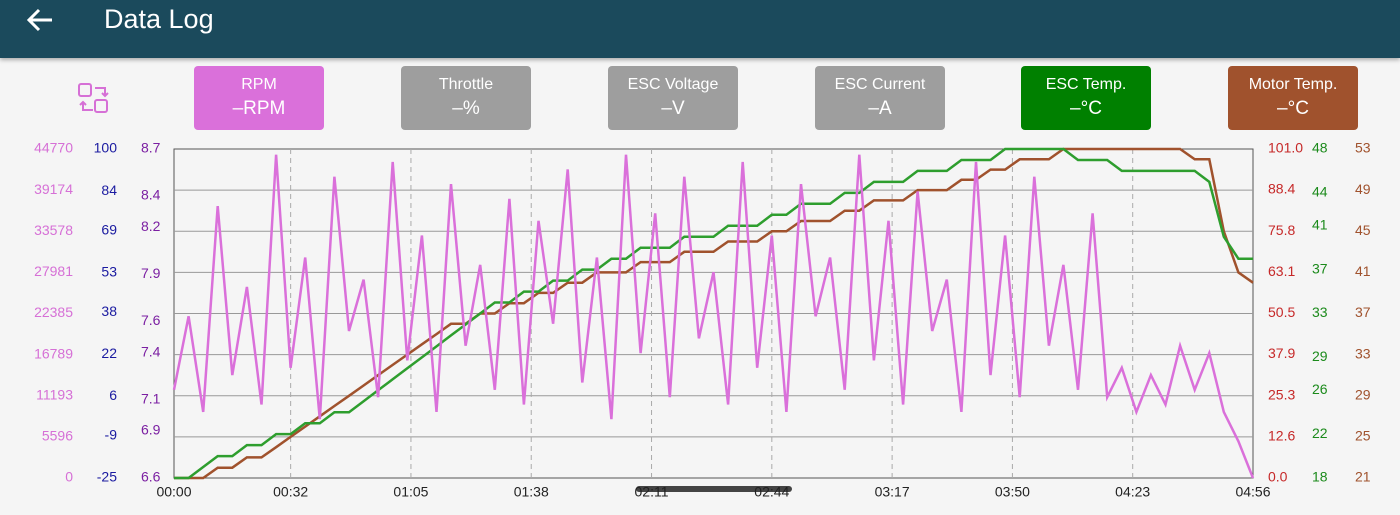 This screenshot has width=1400, height=515. What do you see at coordinates (1281, 436) in the screenshot?
I see `y-tick-label: 12.6` at bounding box center [1281, 436].